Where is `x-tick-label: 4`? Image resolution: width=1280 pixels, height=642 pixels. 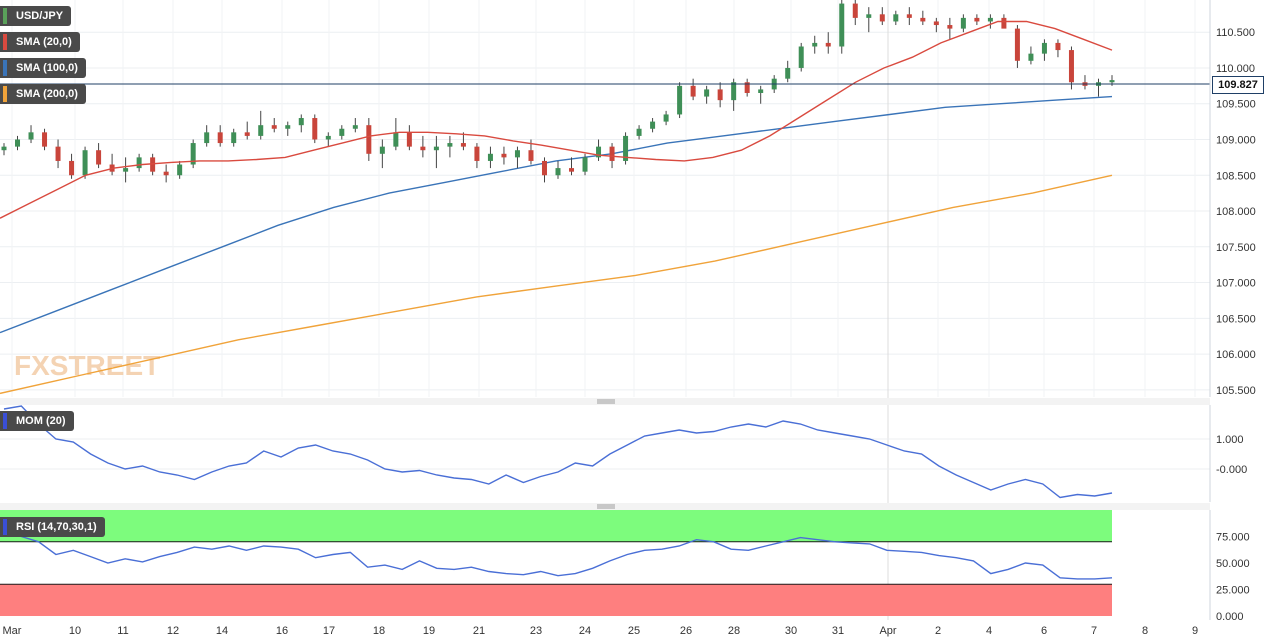 x-tick-label: 4 is located at coordinates (989, 631).